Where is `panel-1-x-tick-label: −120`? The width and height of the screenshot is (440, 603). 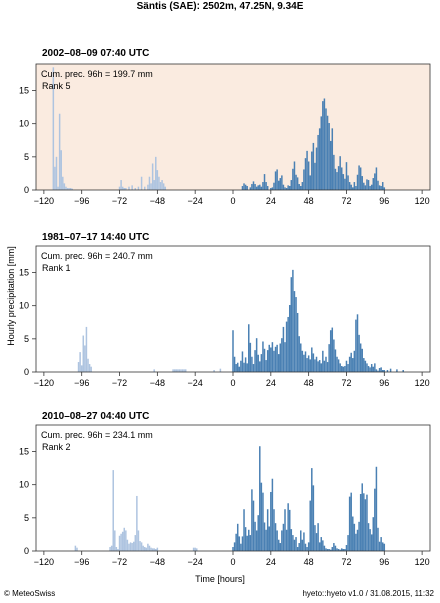
panel-1-x-tick-label: −120 is located at coordinates (44, 201).